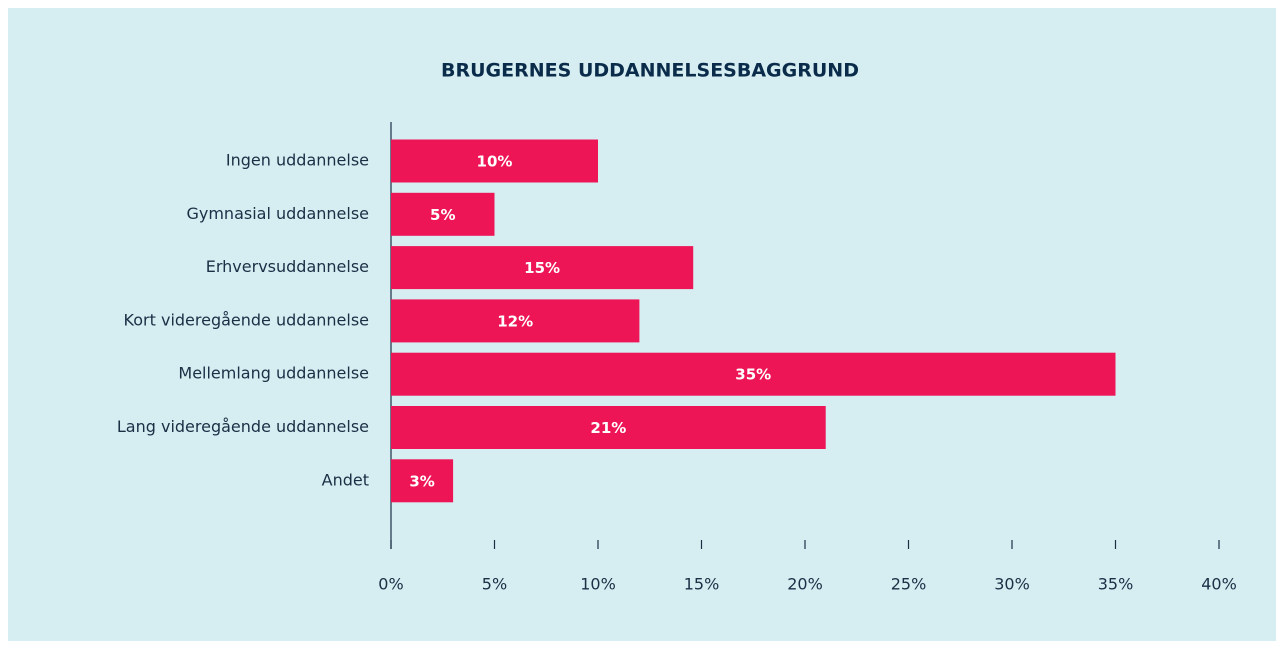 This screenshot has width=1284, height=649. Describe the element at coordinates (598, 584) in the screenshot. I see `x-tick-label: 10%` at that location.